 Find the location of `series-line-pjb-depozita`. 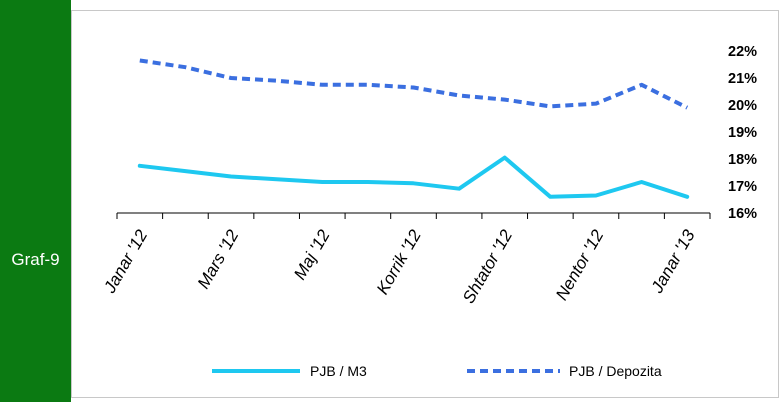

series-line-pjb-depozita is located at coordinates (414, 84).